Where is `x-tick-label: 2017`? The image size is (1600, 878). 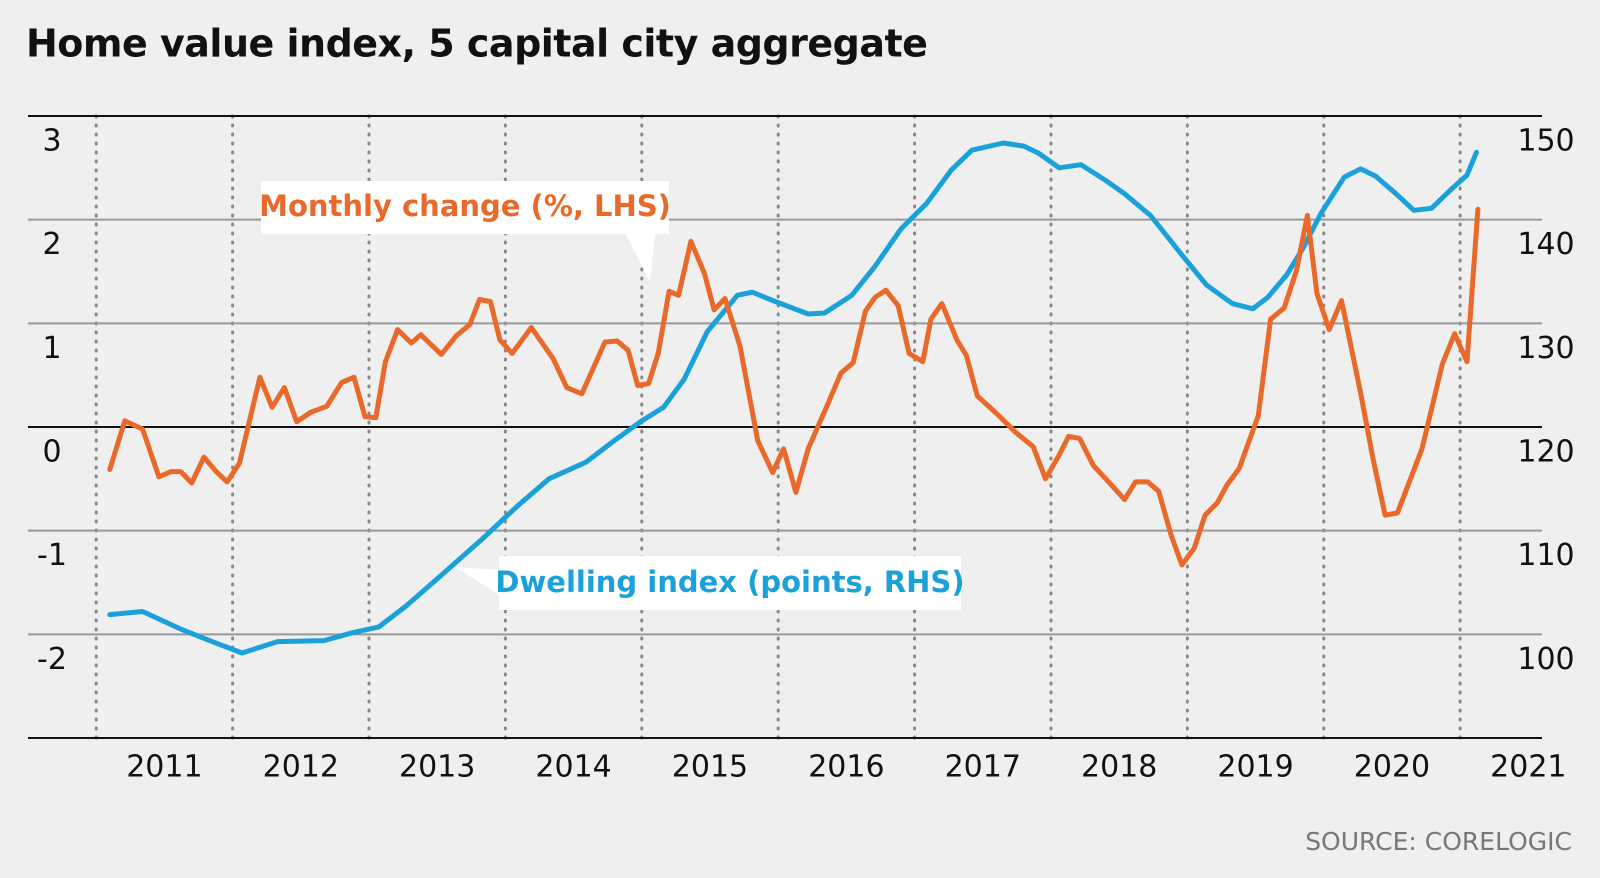
x-tick-label: 2017 is located at coordinates (983, 767).